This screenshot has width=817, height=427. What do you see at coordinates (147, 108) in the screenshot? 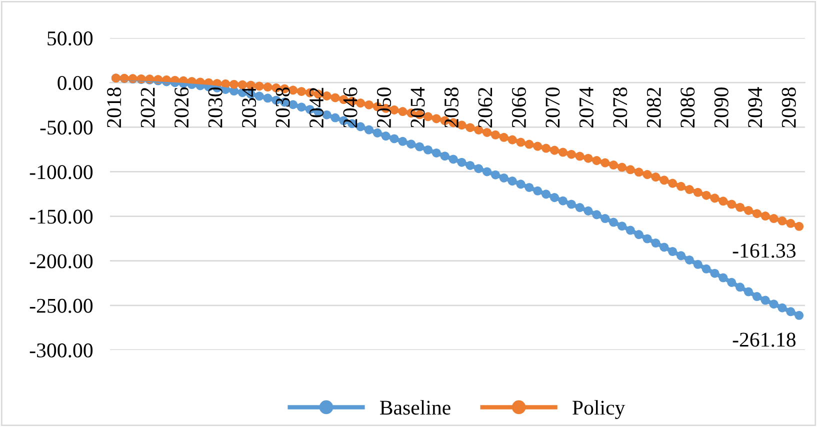
I see `x-tick-label: 2022` at bounding box center [147, 108].